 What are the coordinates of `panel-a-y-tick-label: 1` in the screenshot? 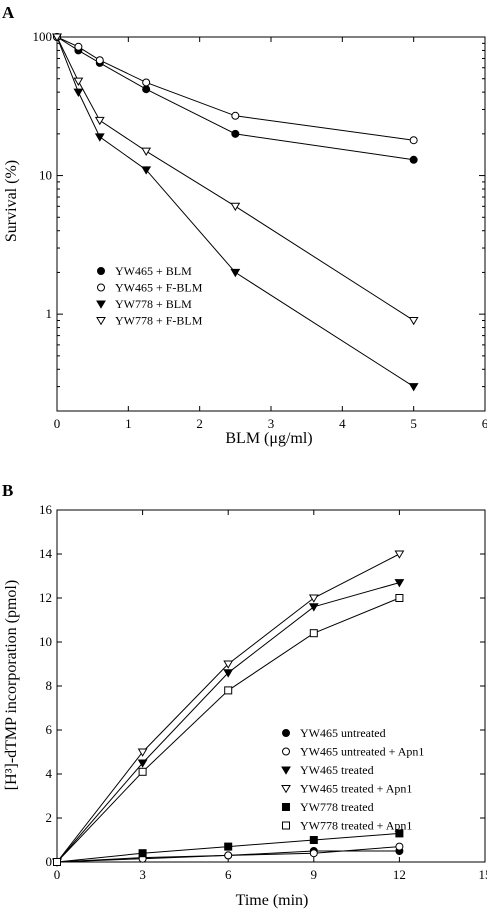 It's located at (49, 313).